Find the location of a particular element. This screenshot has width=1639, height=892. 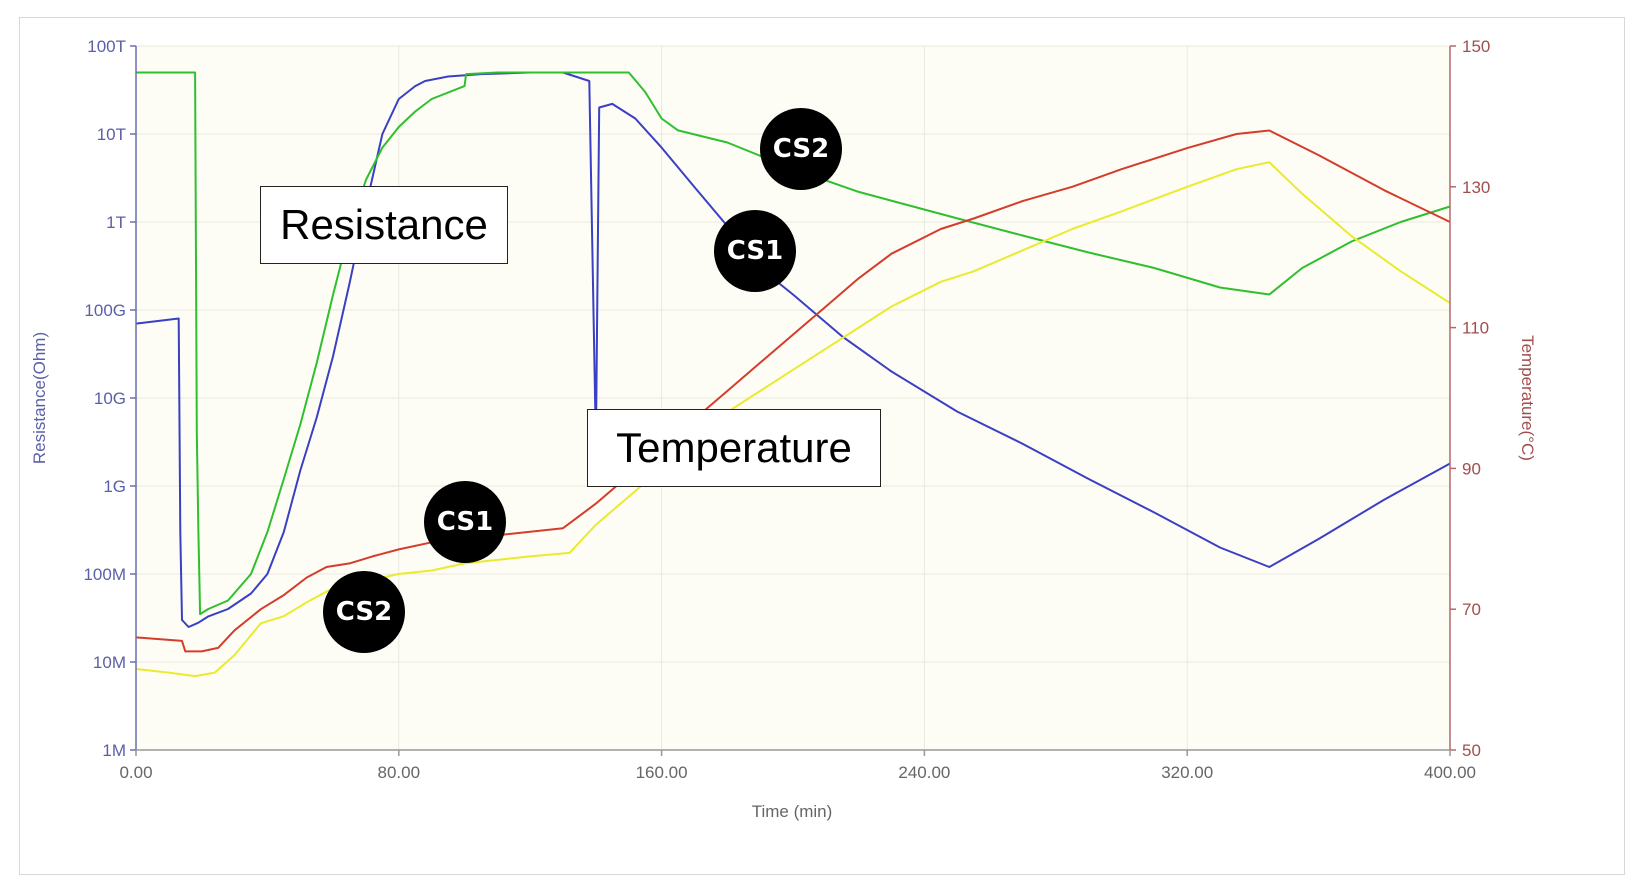

x-tick-label-3: 240.00 is located at coordinates (924, 772).